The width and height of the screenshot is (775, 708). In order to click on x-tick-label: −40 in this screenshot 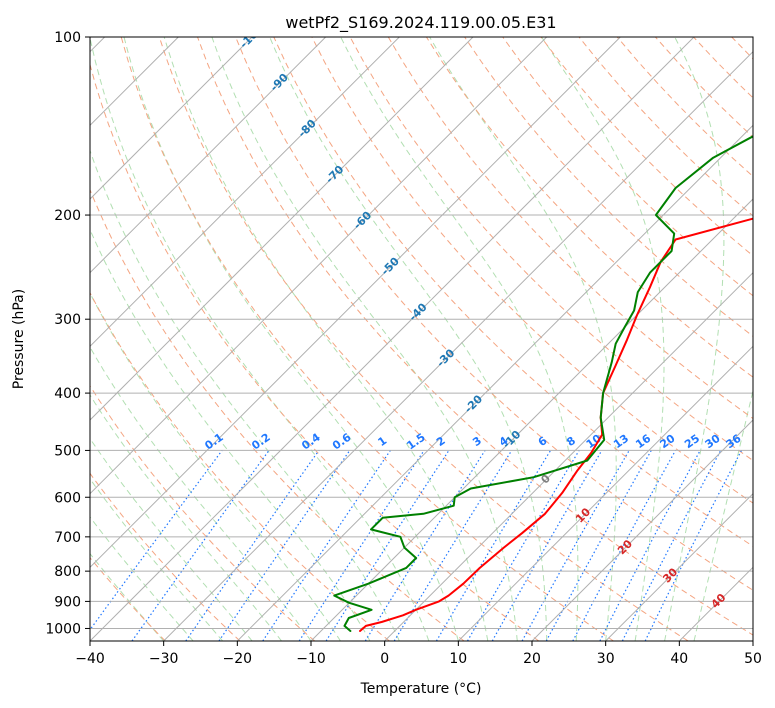, I will do `click(90, 659)`.